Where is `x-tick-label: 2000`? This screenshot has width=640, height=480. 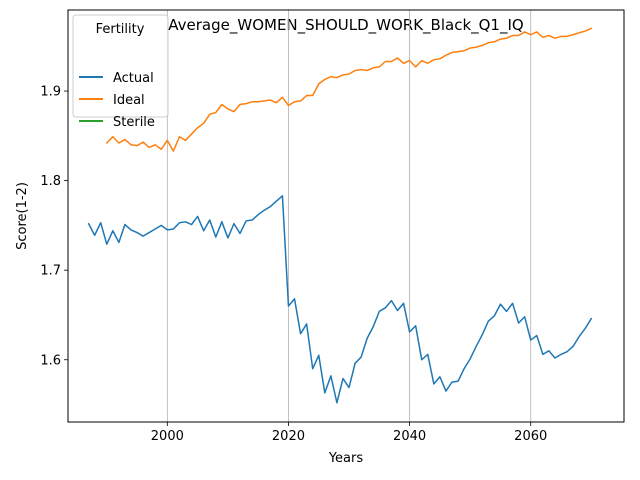
x-tick-label: 2000 is located at coordinates (167, 436).